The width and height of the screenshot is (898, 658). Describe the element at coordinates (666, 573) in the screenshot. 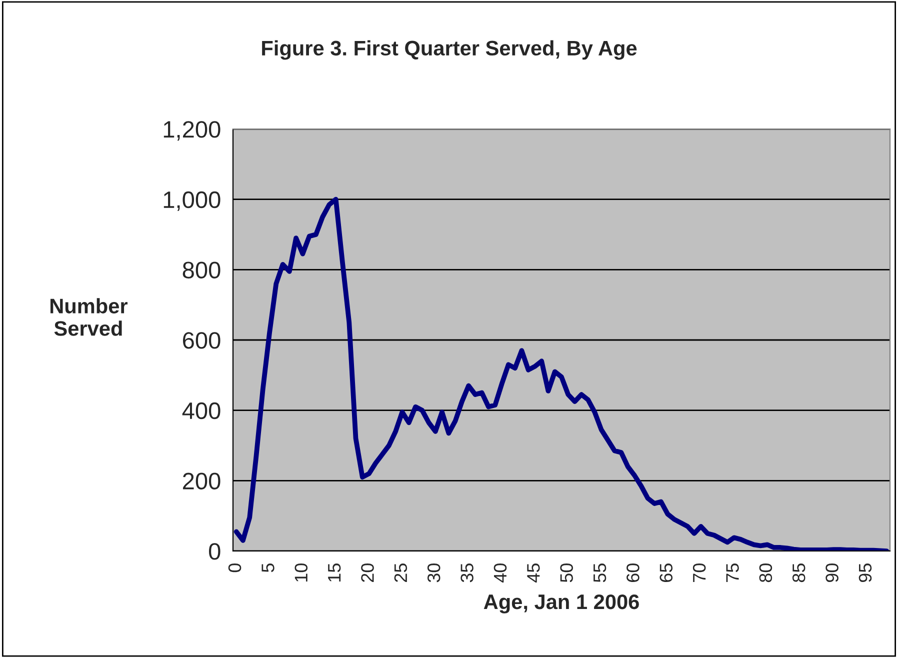

I see `x-tick-label: 65` at that location.